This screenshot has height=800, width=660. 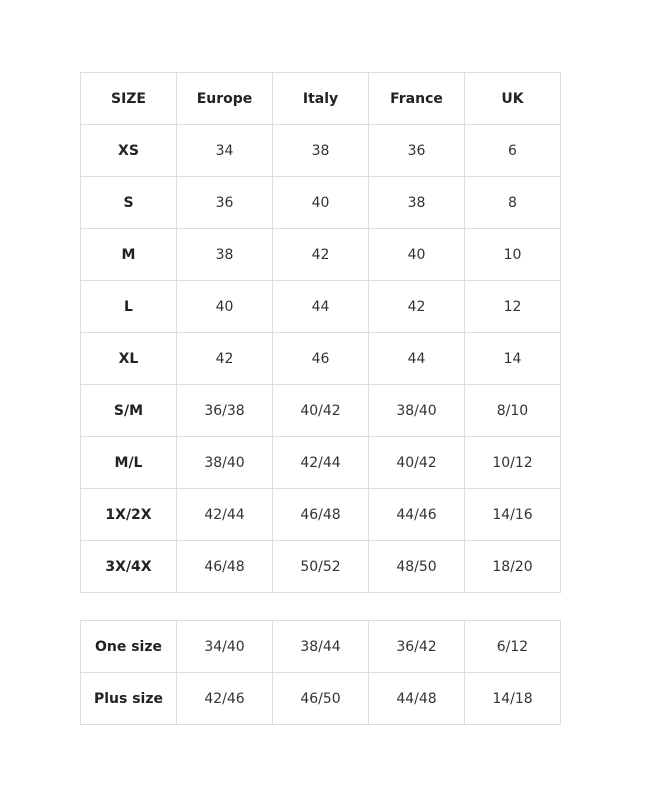 I want to click on table-cell: 38/44, so click(x=320, y=646).